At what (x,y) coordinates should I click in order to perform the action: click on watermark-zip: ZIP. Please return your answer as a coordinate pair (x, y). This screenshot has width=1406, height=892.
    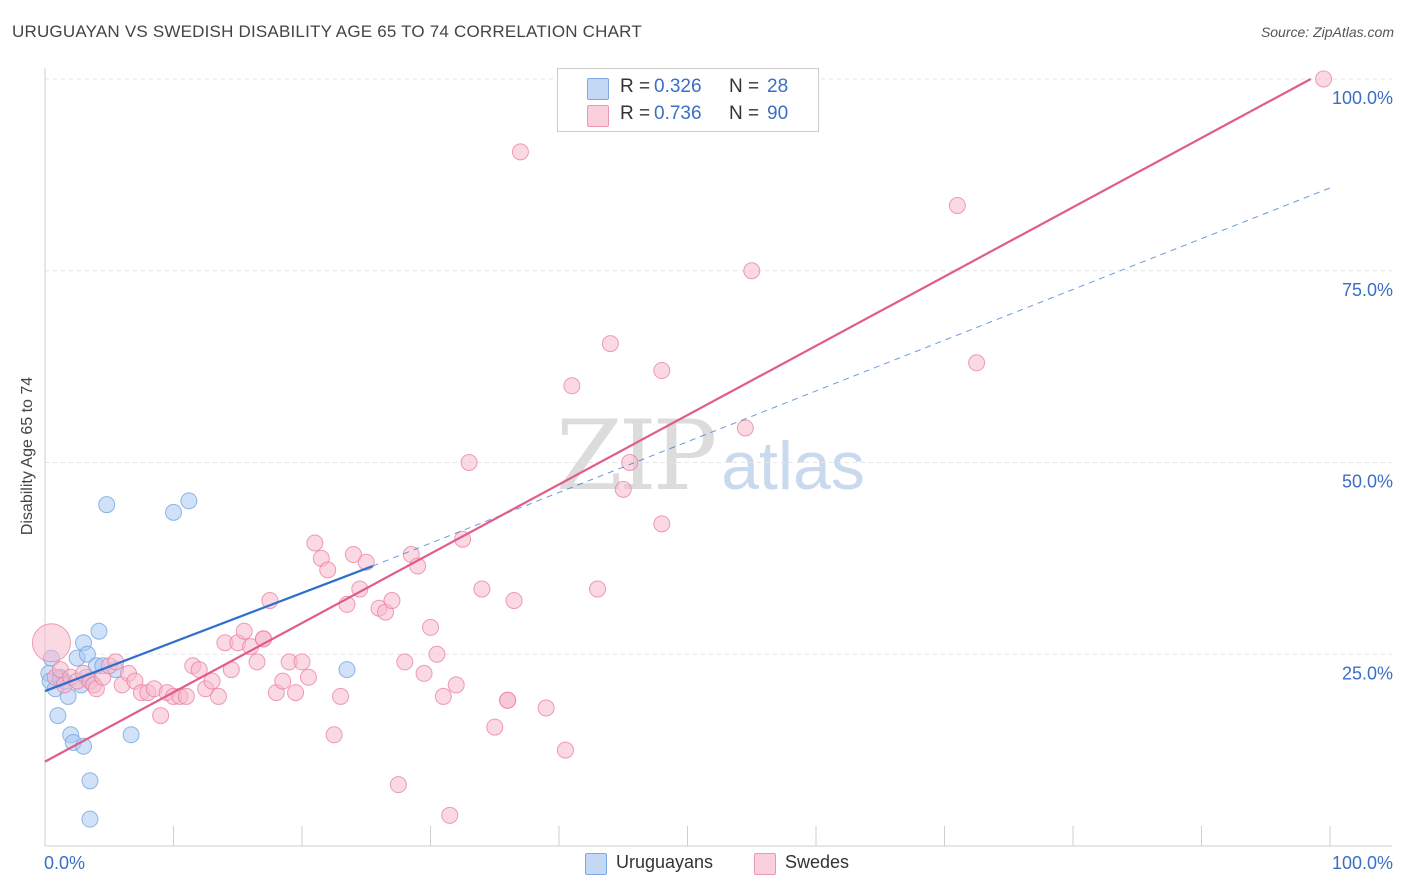
    Looking at the image, I should click on (636, 456).